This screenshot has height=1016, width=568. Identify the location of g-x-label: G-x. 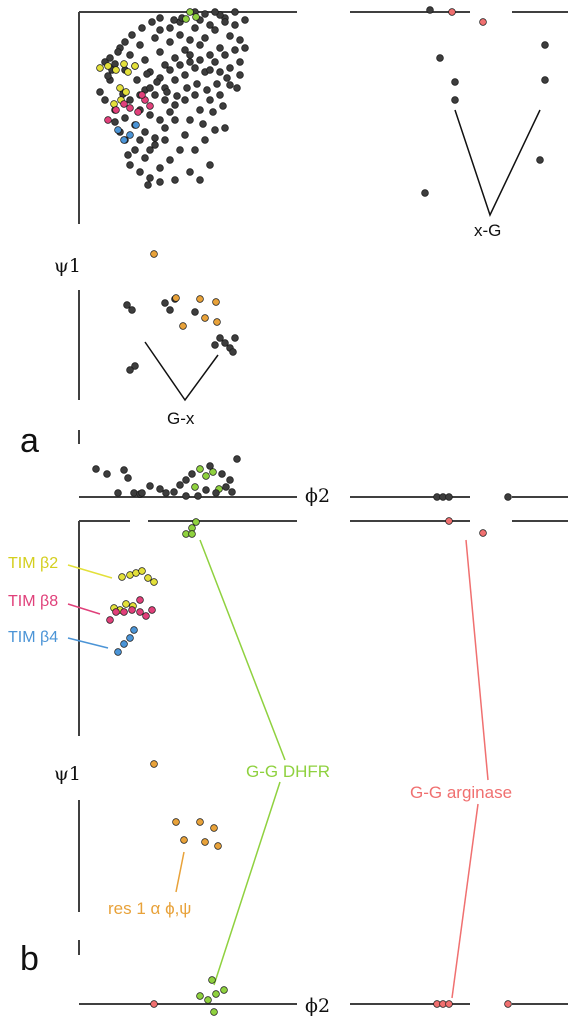
(181, 418).